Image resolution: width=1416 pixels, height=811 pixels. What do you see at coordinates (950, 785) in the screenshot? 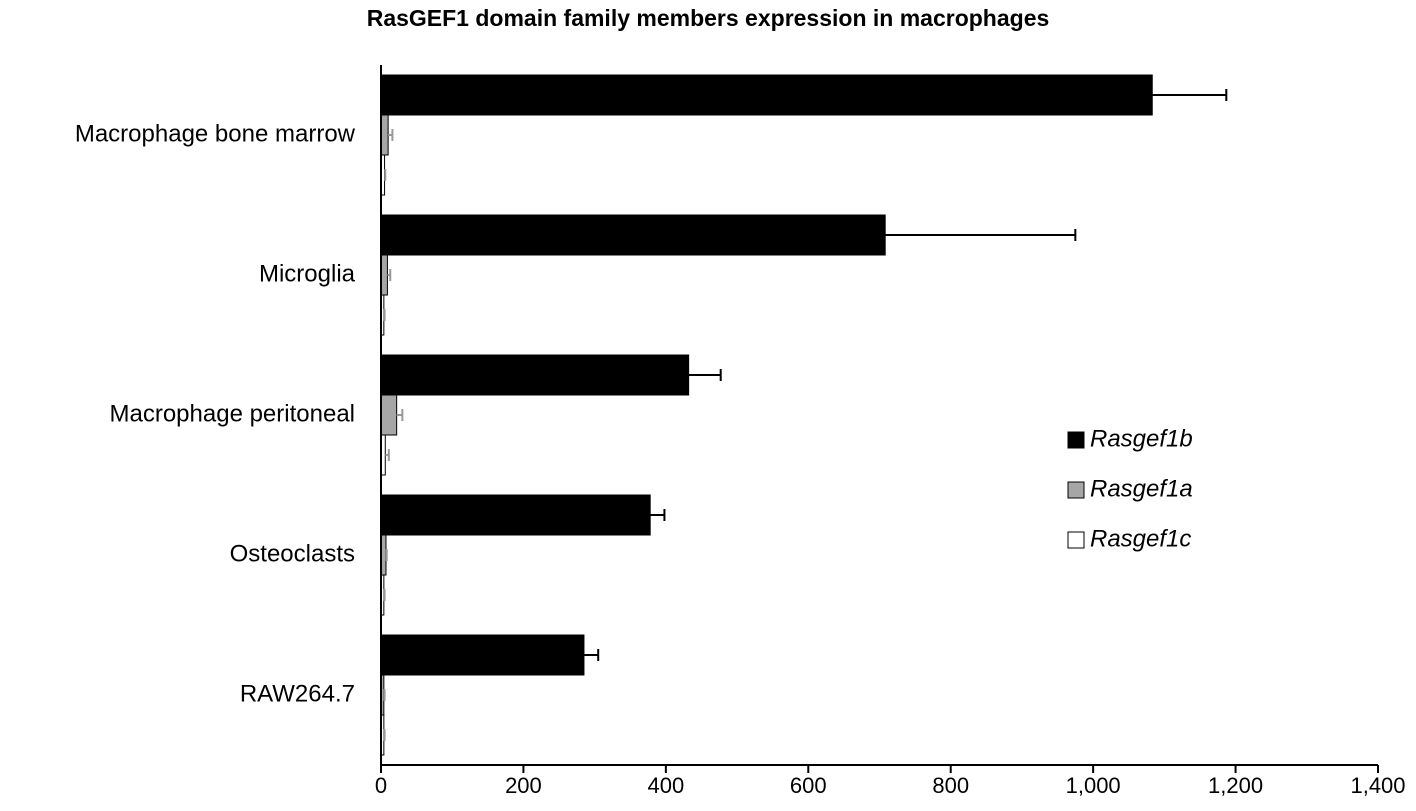
I see `x-tick-label: 800` at bounding box center [950, 785].